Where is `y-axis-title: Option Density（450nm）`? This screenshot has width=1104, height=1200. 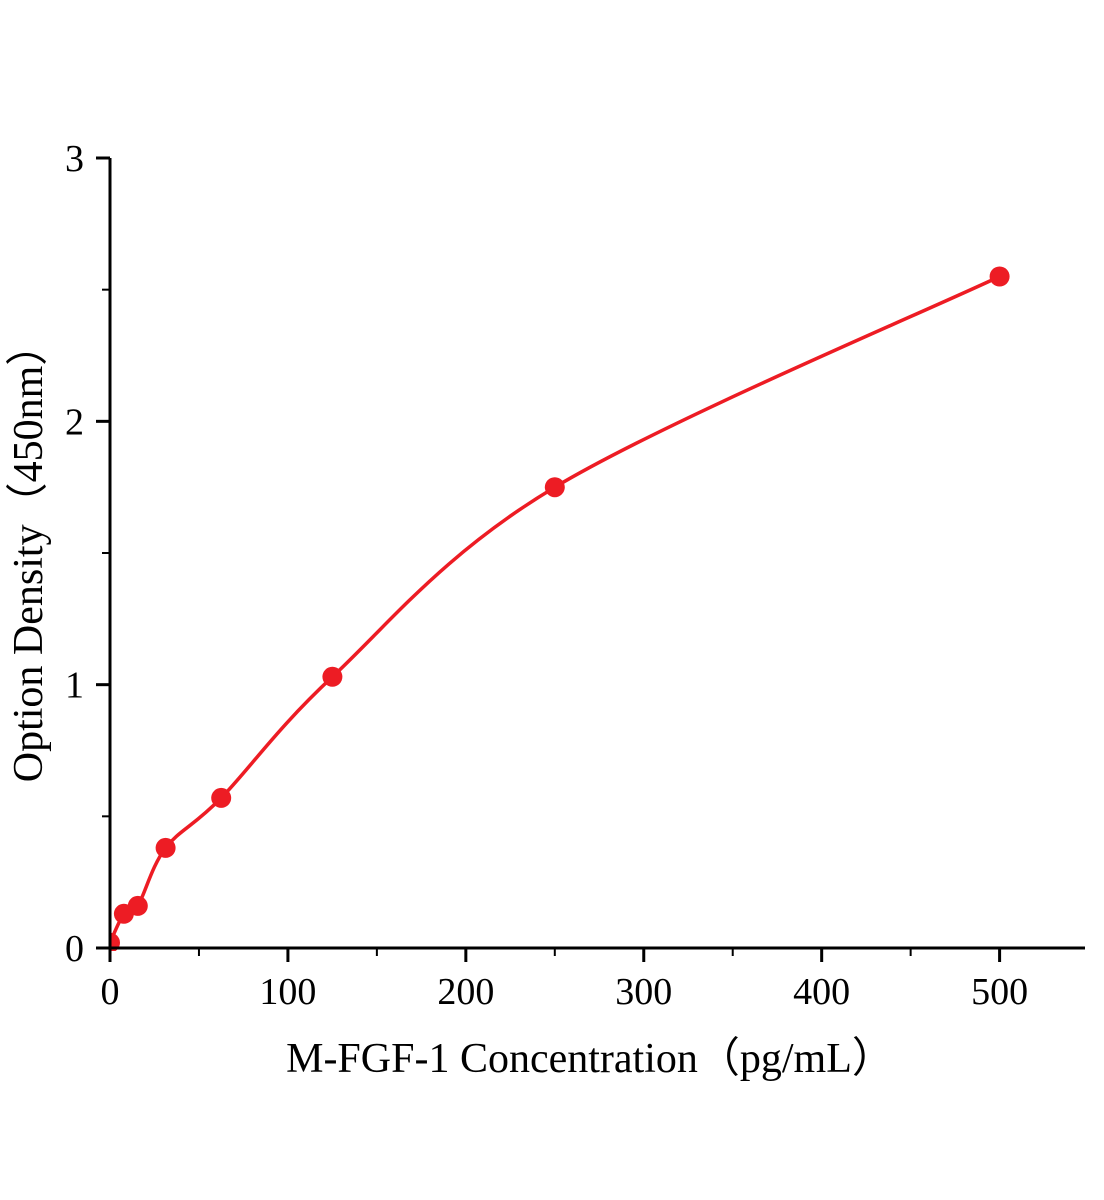 y-axis-title: Option Density（450nm） is located at coordinates (29, 553).